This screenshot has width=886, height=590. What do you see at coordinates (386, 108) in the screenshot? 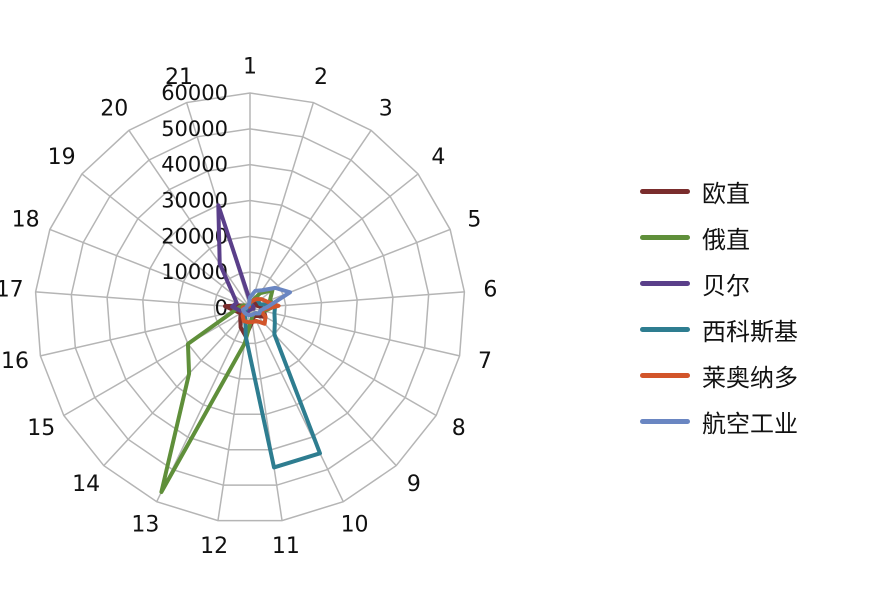
I see `spoke-label: 3` at bounding box center [386, 108].